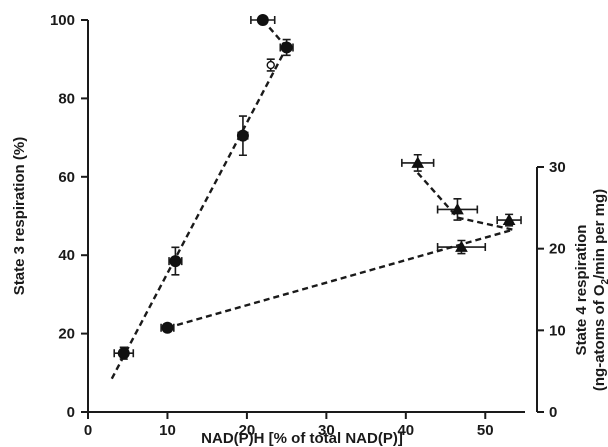 The image size is (608, 447). I want to click on y-tick-label: 60, so click(66, 177).